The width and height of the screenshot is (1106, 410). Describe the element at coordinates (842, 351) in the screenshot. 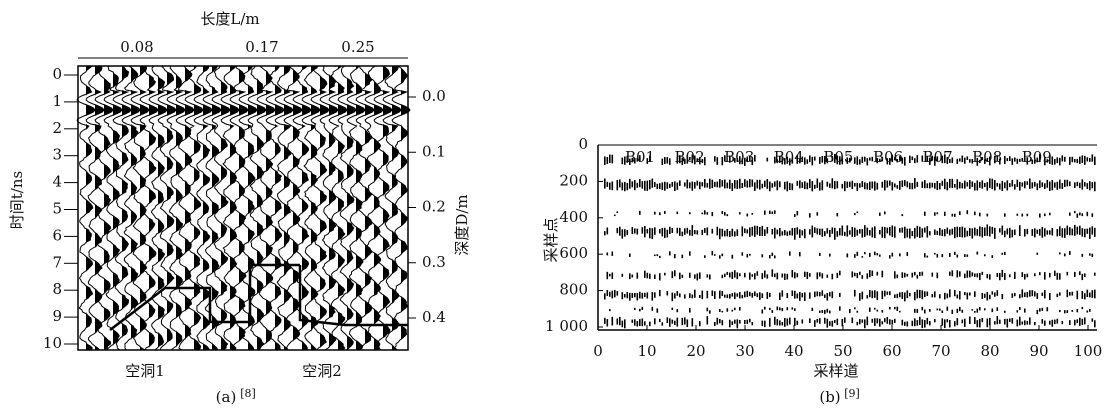

I see `x-tick-label: 50` at that location.